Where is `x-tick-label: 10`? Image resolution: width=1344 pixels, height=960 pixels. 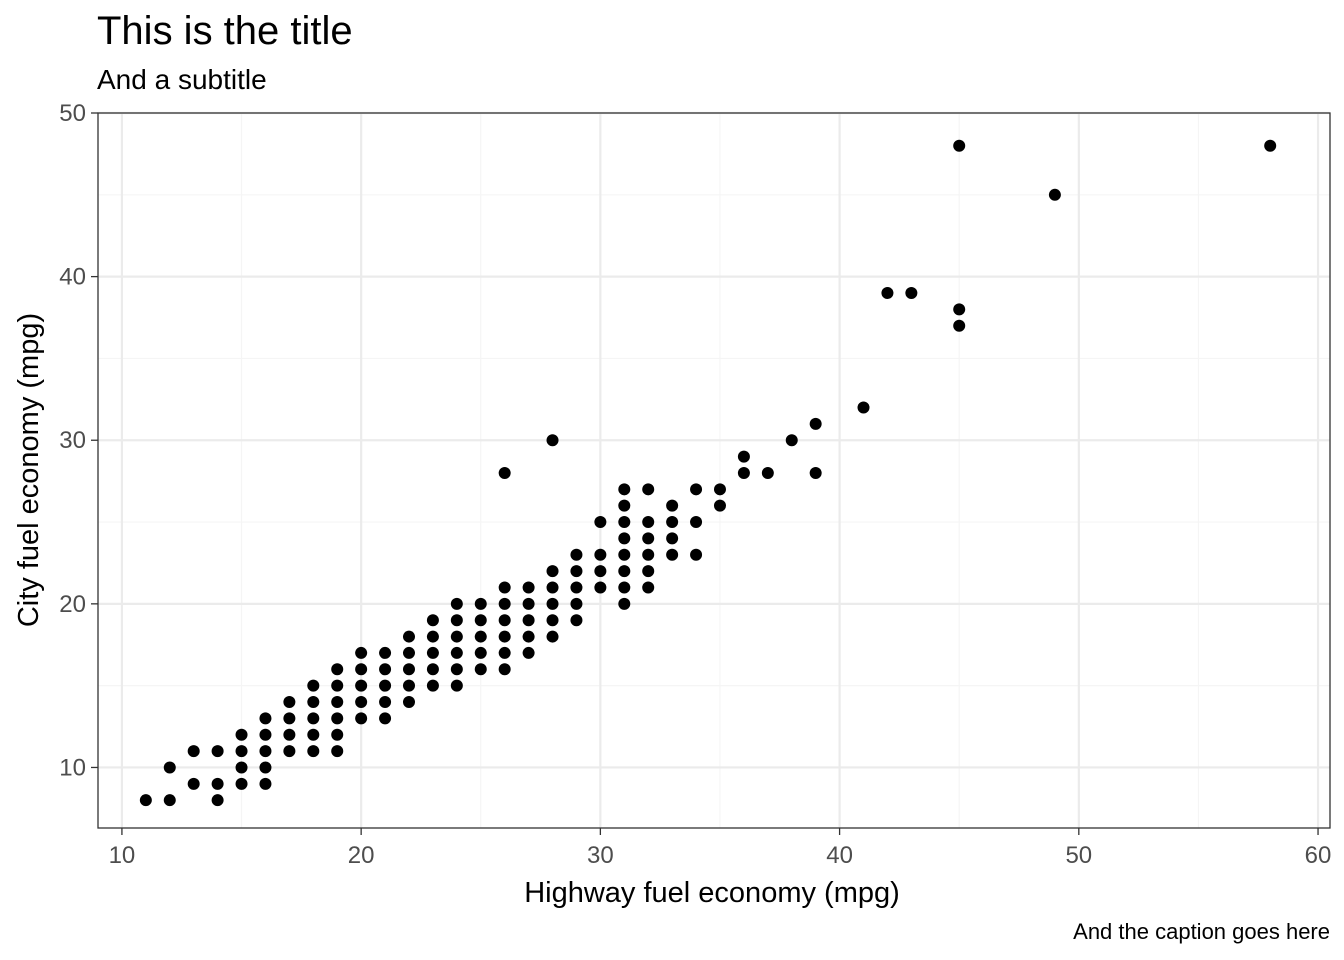 x-tick-label: 10 is located at coordinates (122, 855).